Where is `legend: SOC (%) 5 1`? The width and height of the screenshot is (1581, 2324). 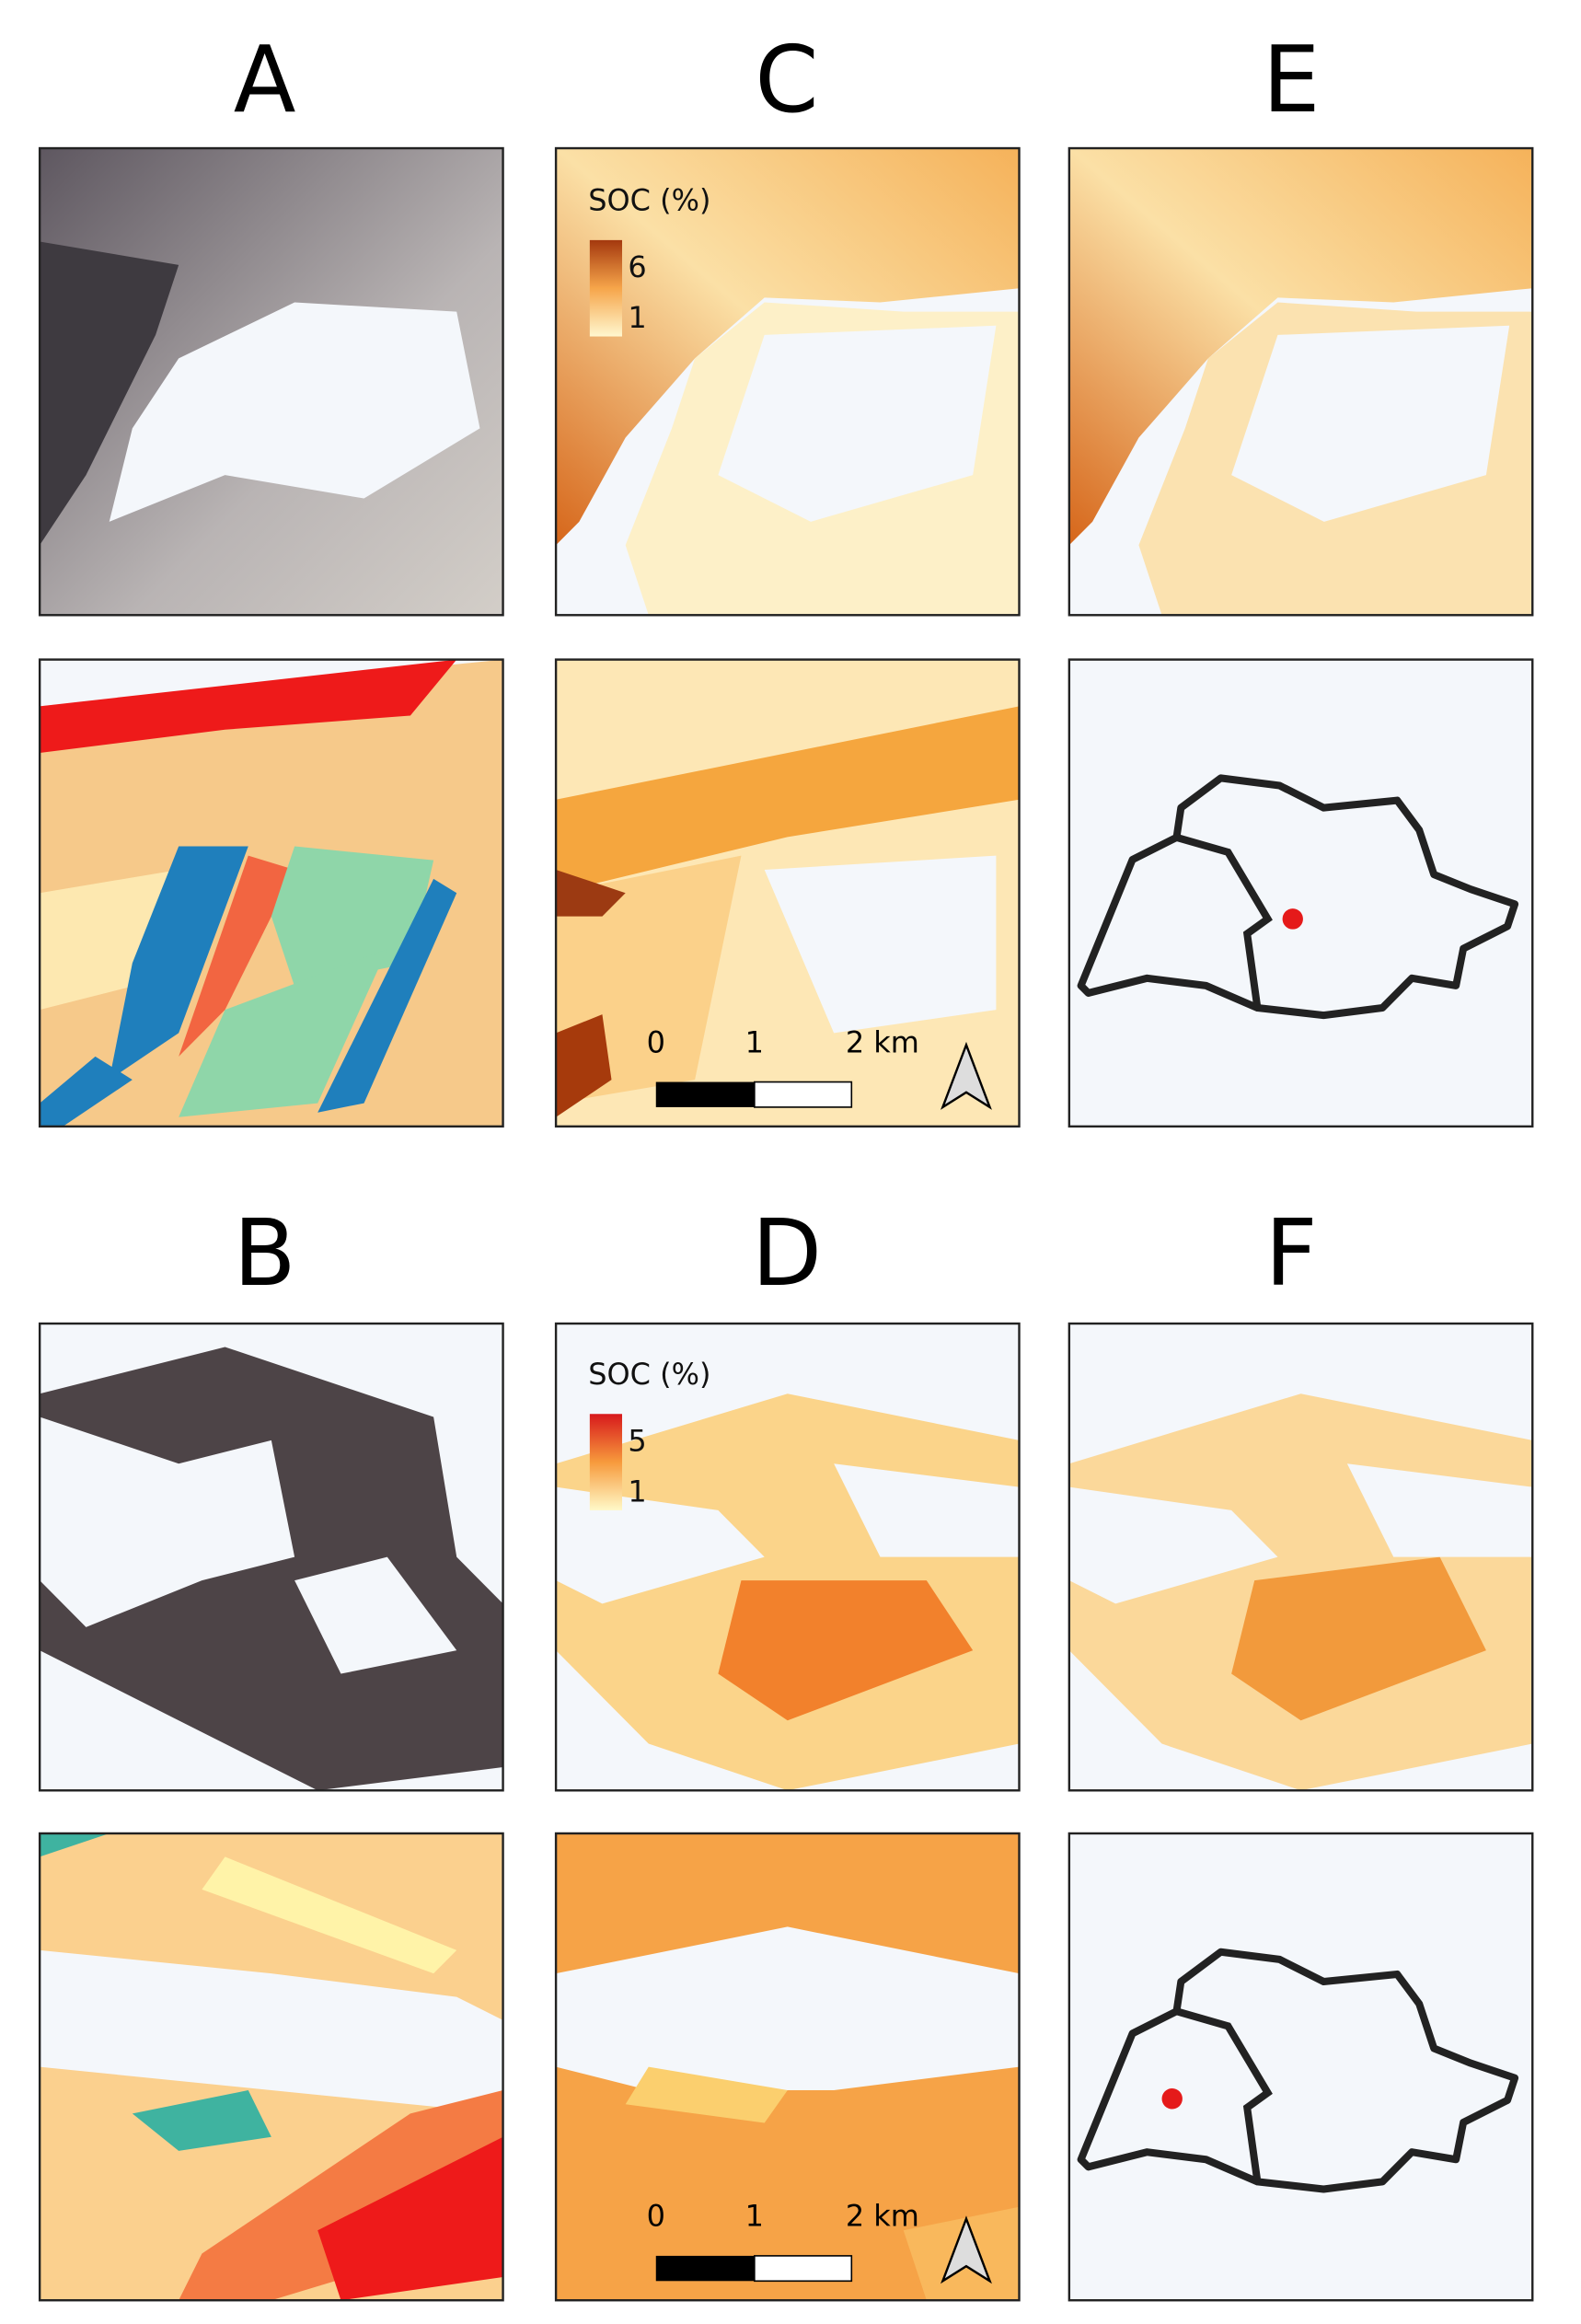
legend: SOC (%) 5 1 is located at coordinates (649, 1433).